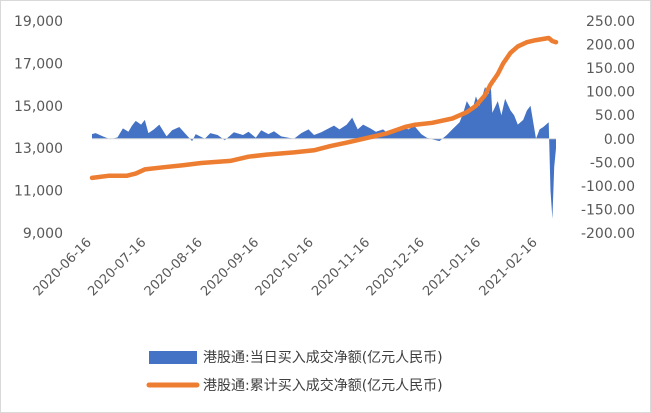  I want to click on left-axis-tick-label: 11,000, so click(38, 192).